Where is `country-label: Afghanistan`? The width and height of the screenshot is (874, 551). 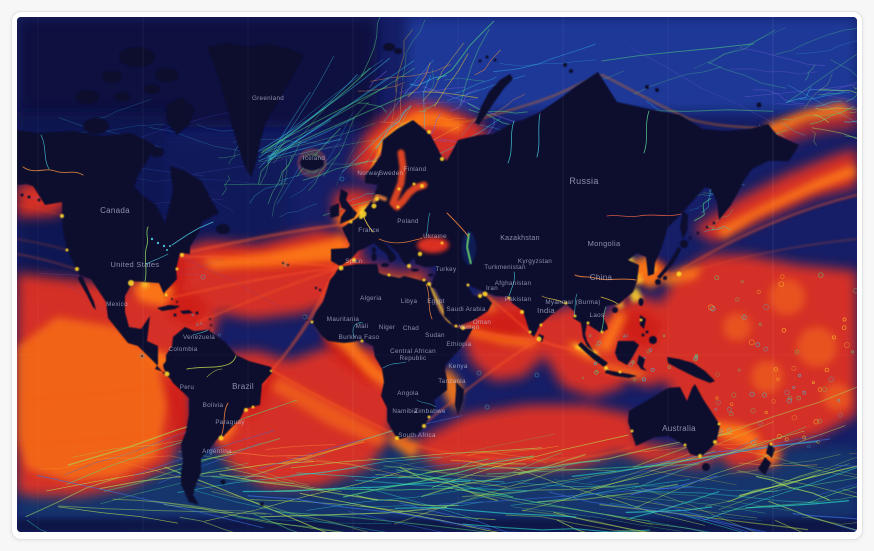 country-label: Afghanistan is located at coordinates (513, 283).